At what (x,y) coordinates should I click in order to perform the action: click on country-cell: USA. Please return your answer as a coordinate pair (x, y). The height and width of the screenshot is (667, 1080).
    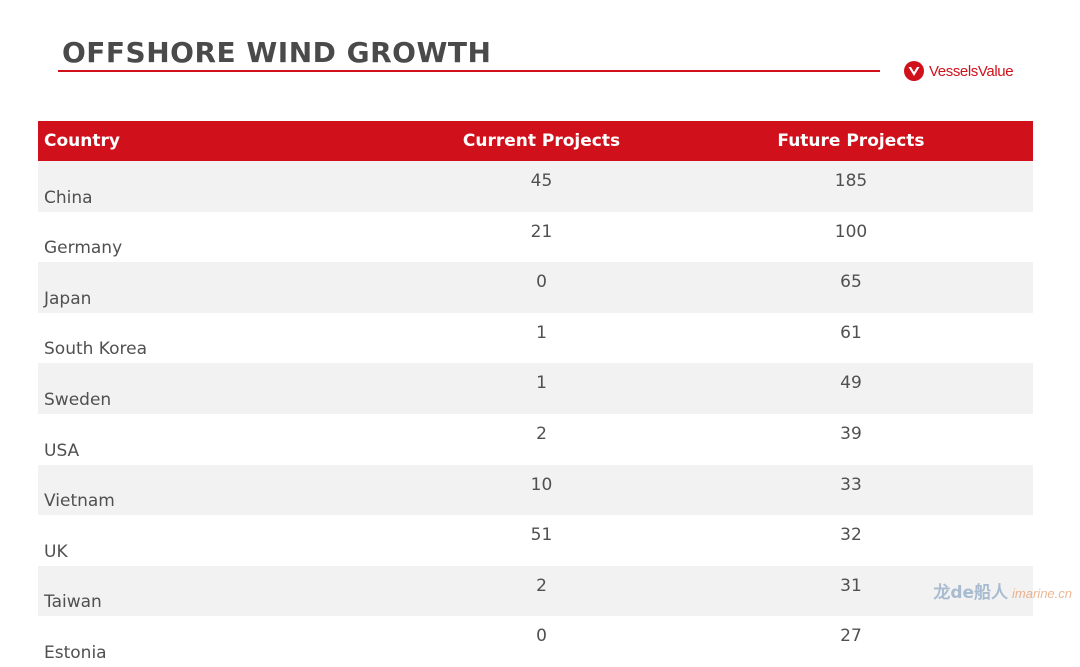
    Looking at the image, I should click on (226, 439).